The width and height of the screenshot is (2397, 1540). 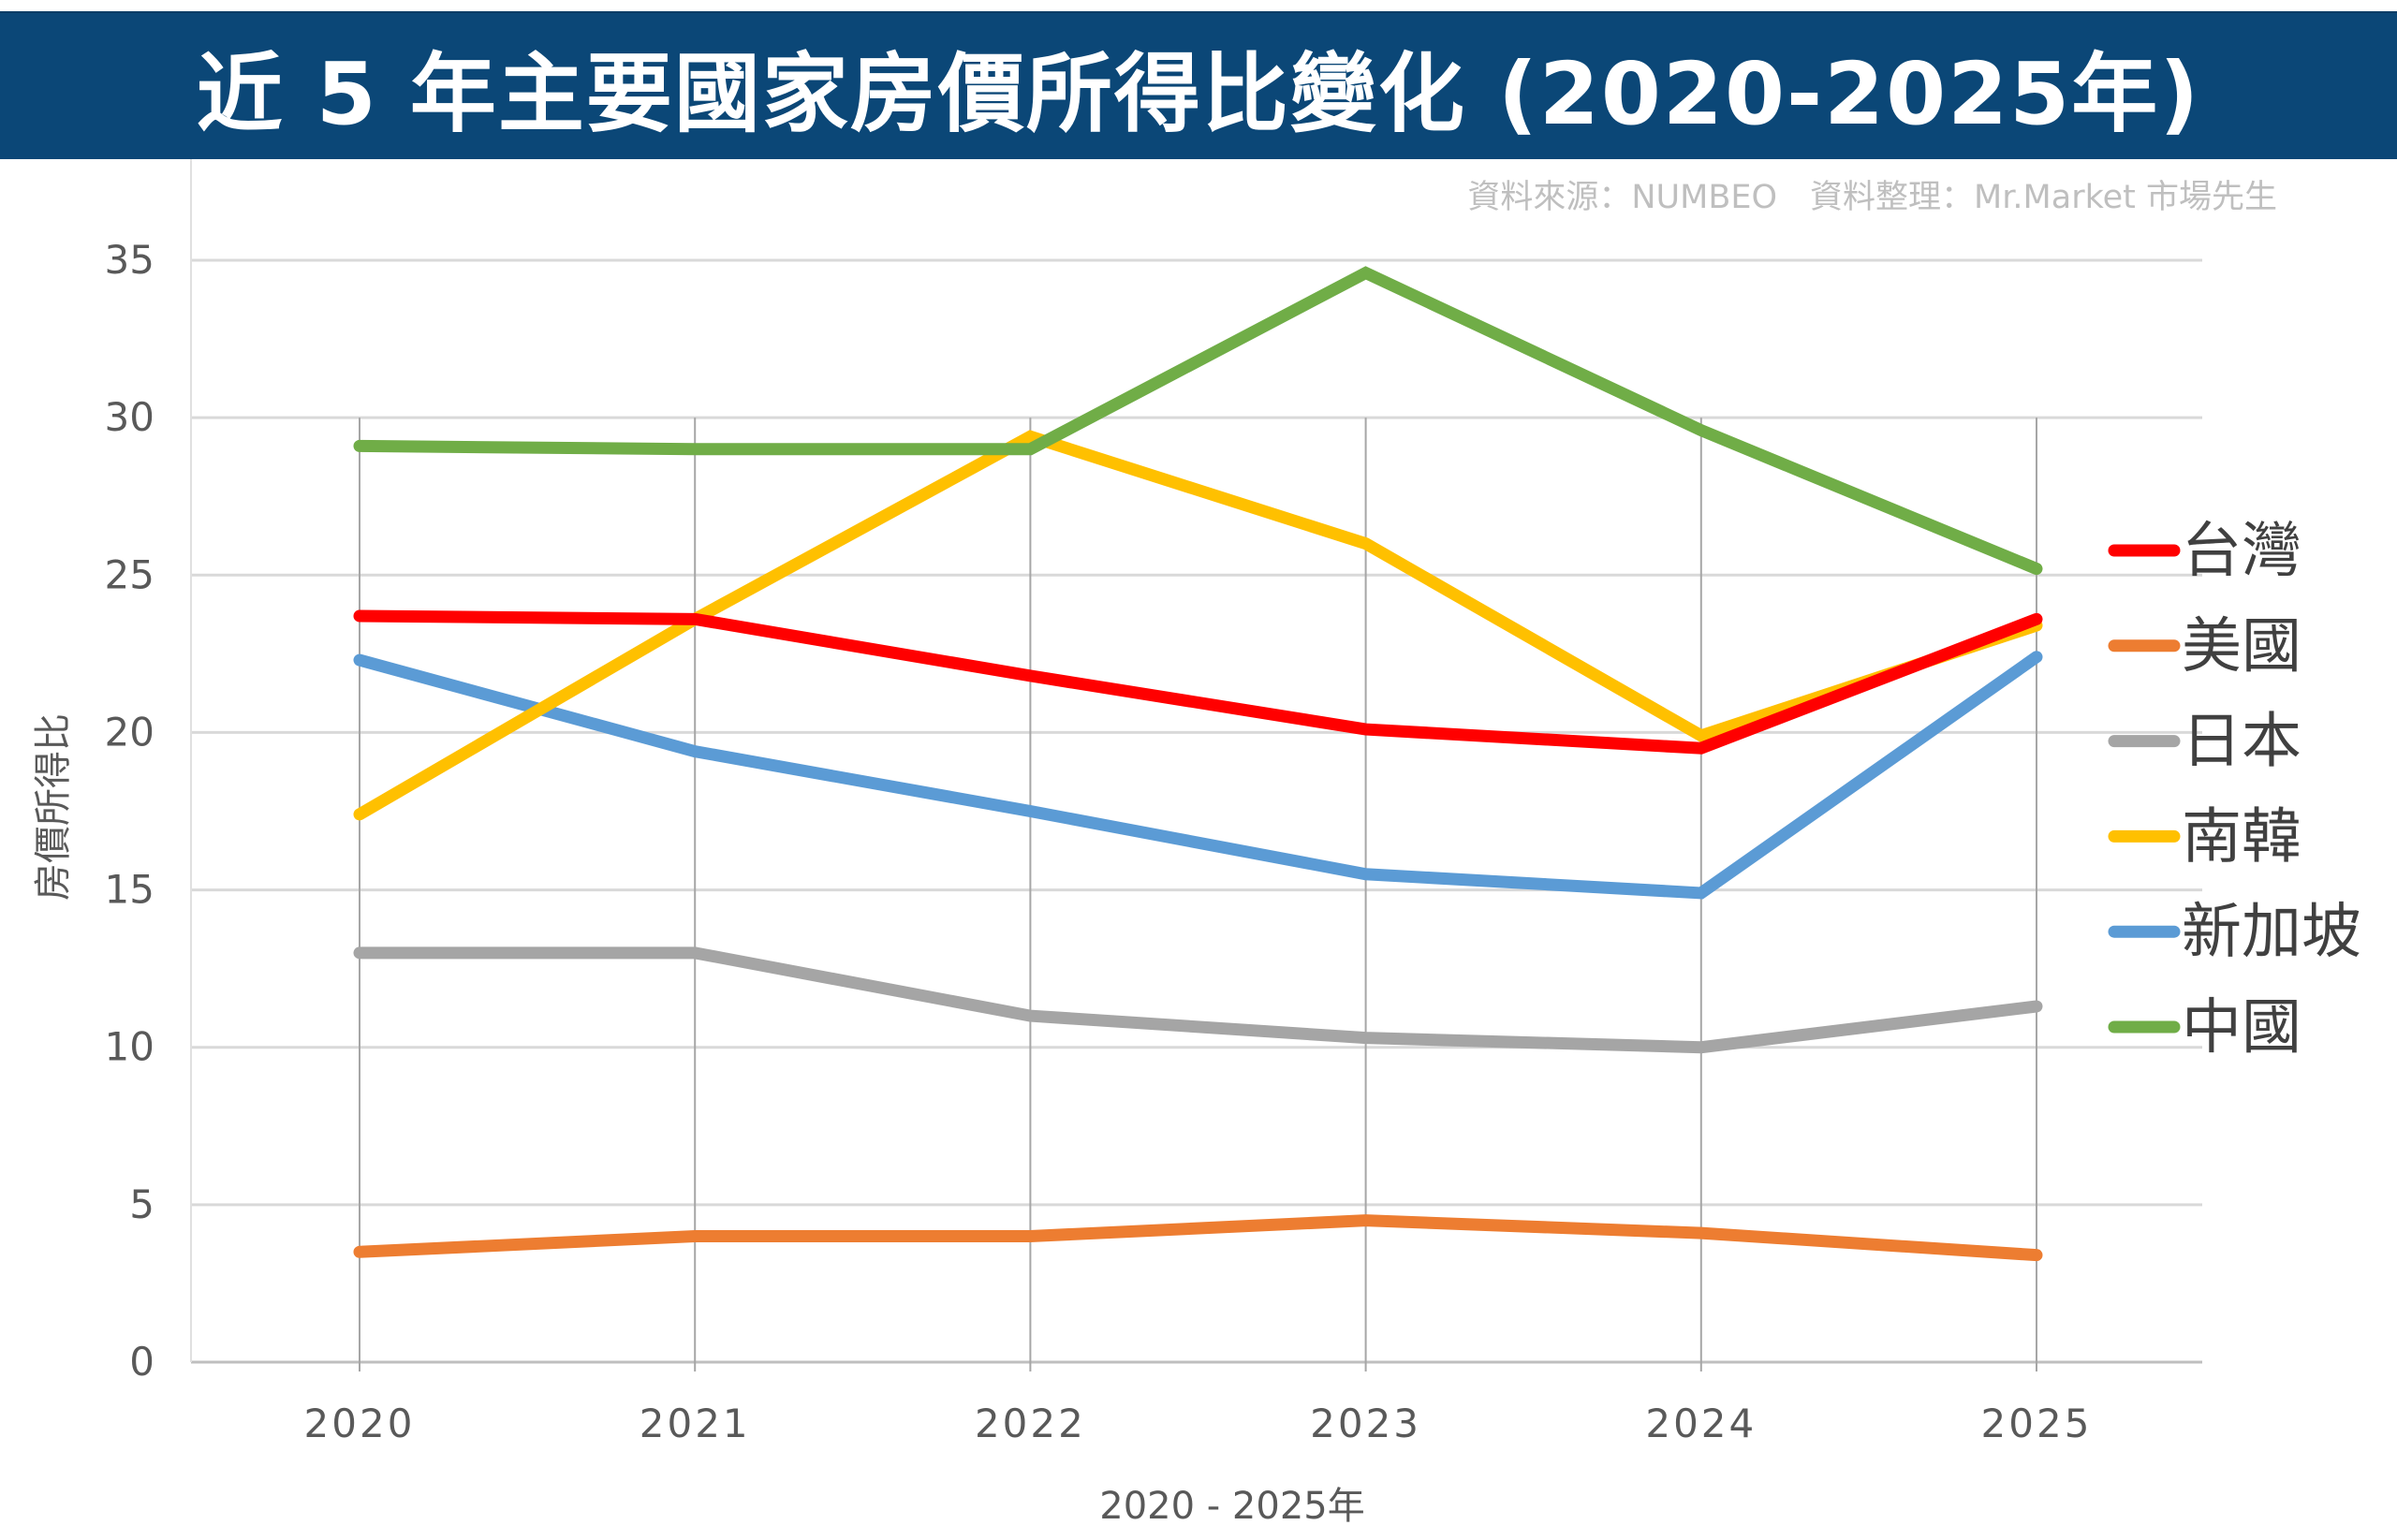 What do you see at coordinates (129, 417) in the screenshot?
I see `y-tick-label: 30` at bounding box center [129, 417].